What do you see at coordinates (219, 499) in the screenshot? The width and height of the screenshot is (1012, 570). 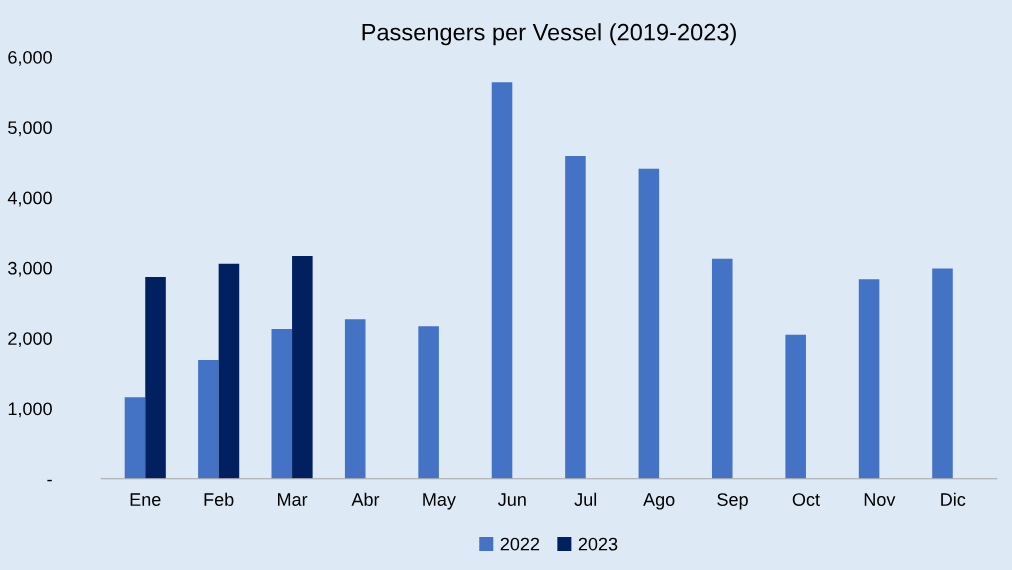 I see `x-tick-label: Feb` at bounding box center [219, 499].